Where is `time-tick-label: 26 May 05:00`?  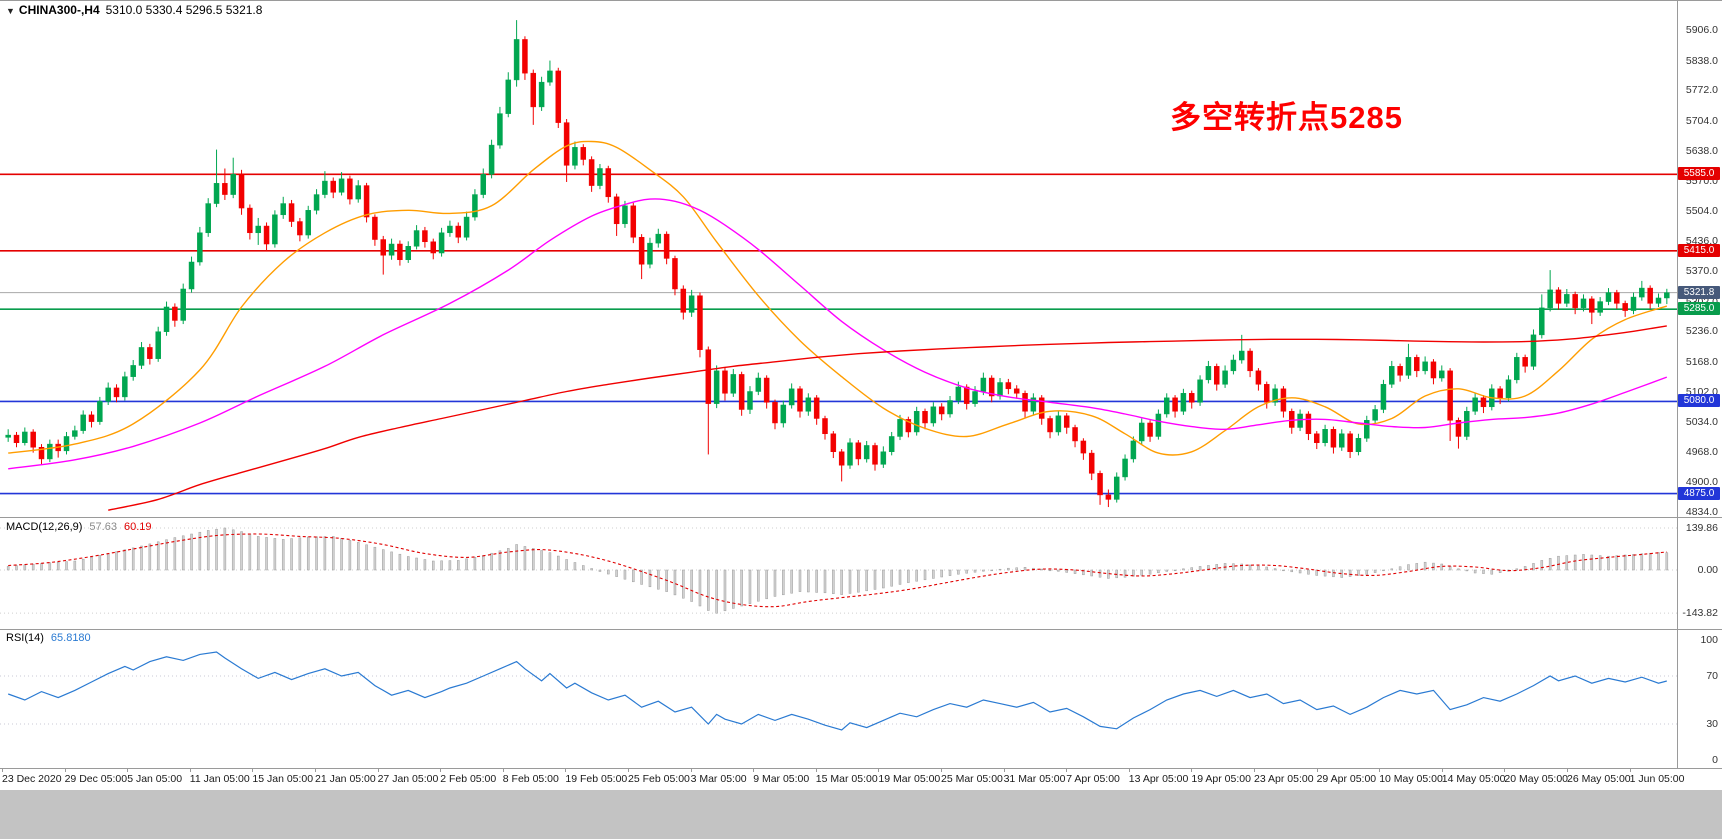 time-tick-label: 26 May 05:00 is located at coordinates (1599, 779).